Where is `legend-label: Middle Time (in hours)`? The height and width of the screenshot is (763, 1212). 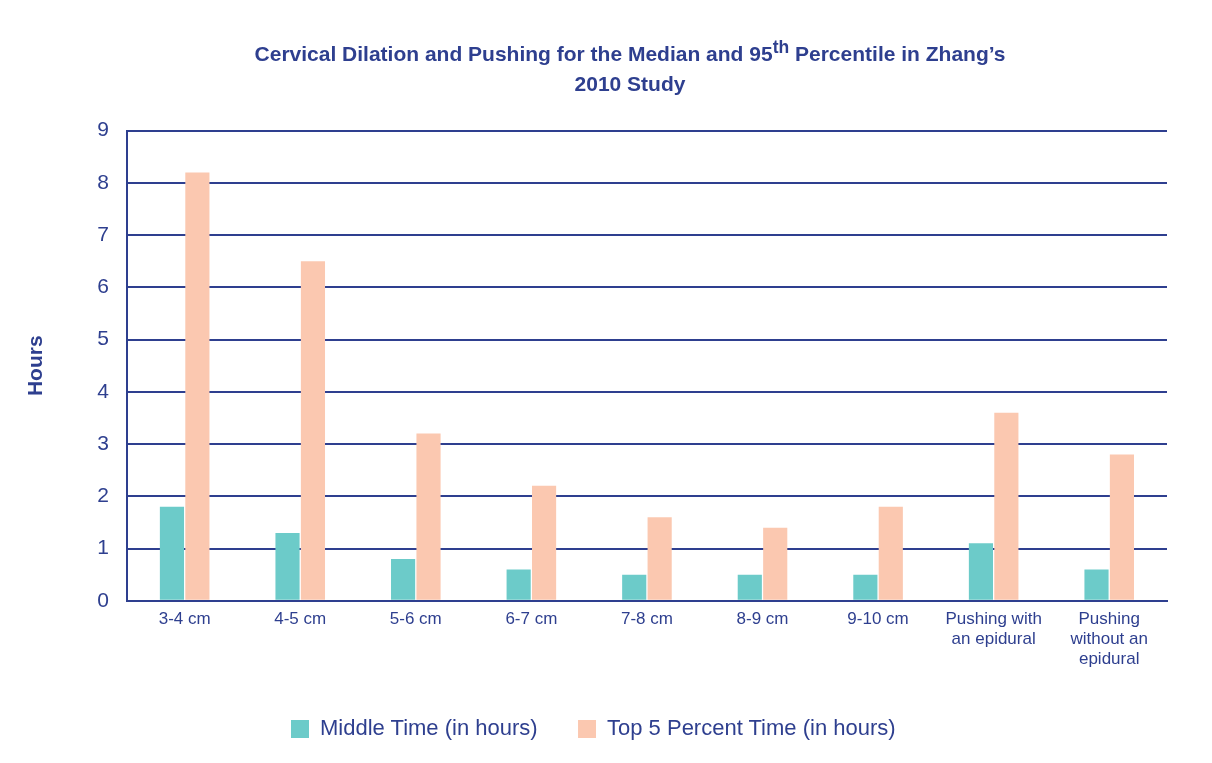 legend-label: Middle Time (in hours) is located at coordinates (429, 728).